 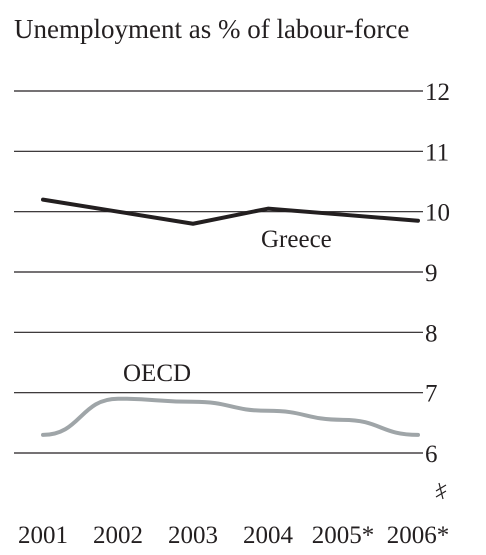 What do you see at coordinates (43, 535) in the screenshot?
I see `x-tick-label: 2001` at bounding box center [43, 535].